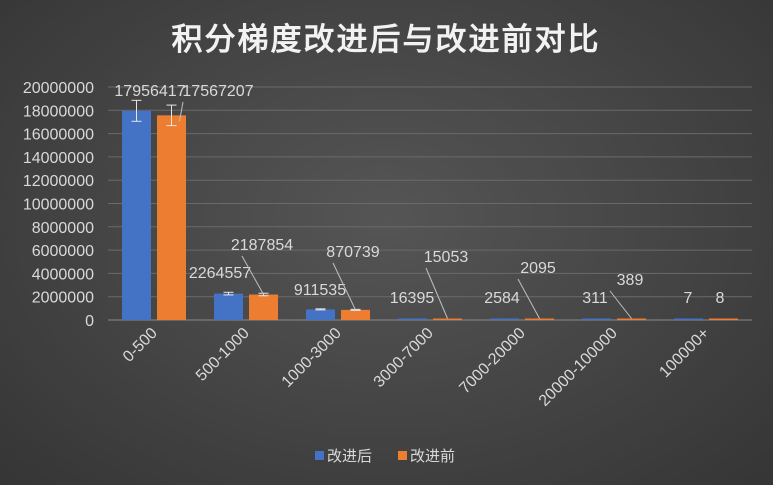  Describe the element at coordinates (720, 298) in the screenshot. I see `data-label: 8` at that location.